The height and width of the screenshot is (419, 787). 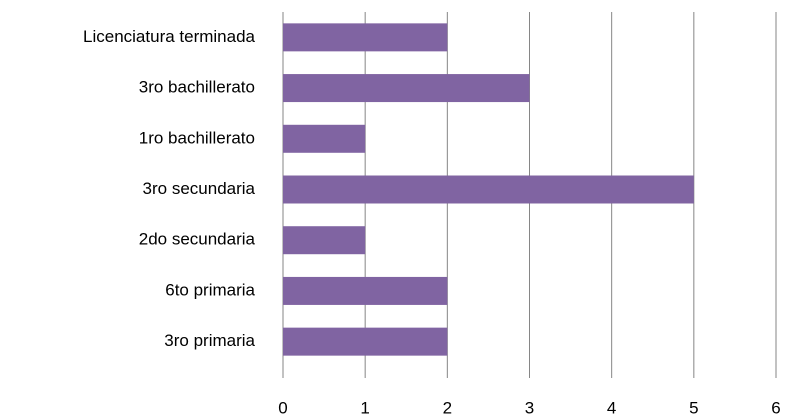 I want to click on x-tick-label: 1, so click(x=364, y=407).